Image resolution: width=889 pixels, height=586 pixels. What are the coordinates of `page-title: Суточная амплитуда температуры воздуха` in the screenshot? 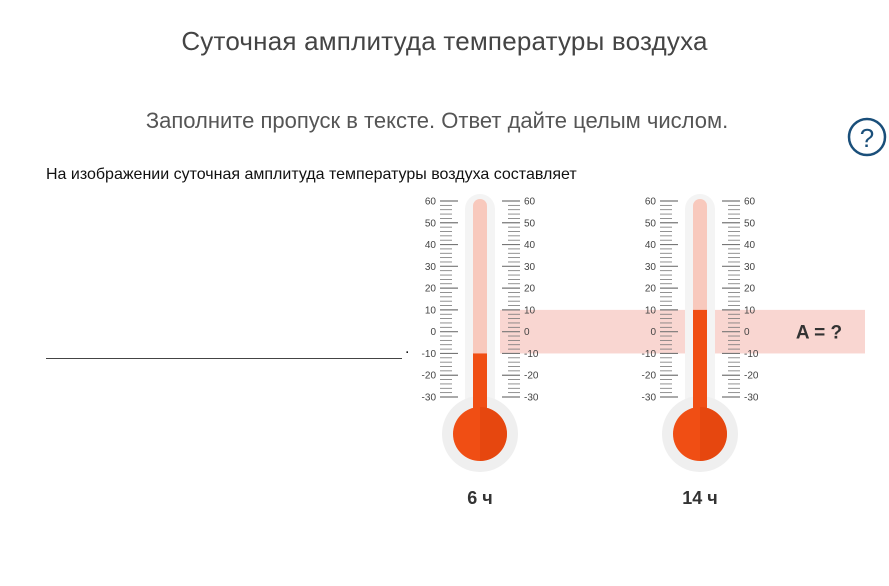 It's located at (444, 41).